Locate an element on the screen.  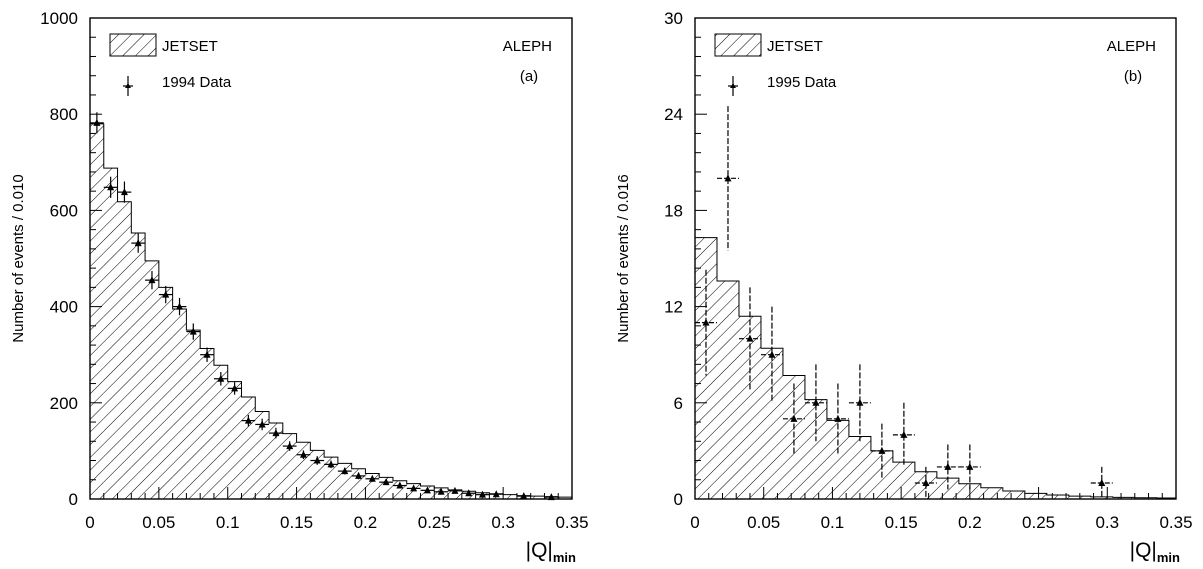
legend-marker-data-a is located at coordinates (128, 86).